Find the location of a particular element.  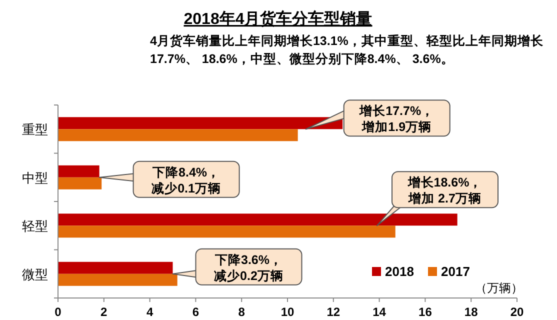

x-tick-label: 8 is located at coordinates (242, 312).